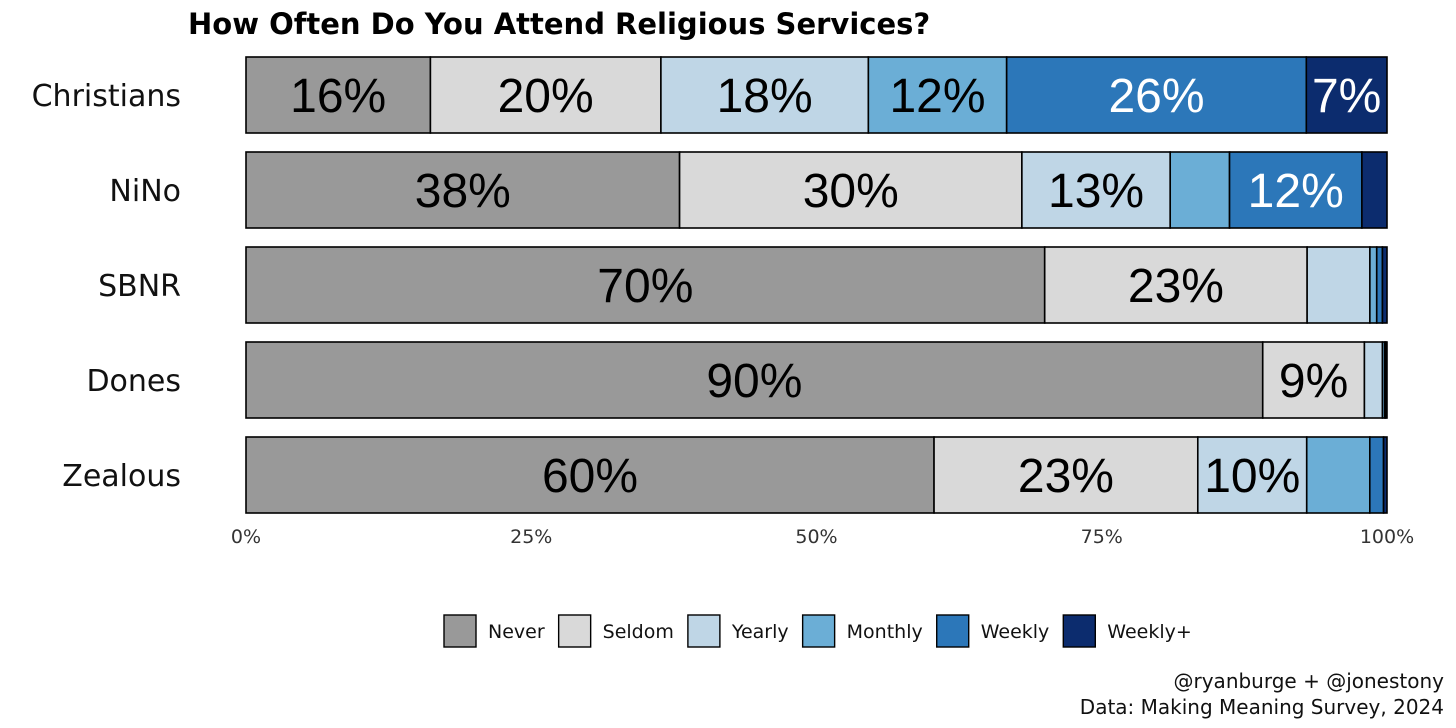 This screenshot has width=1456, height=728. What do you see at coordinates (953, 631) in the screenshot?
I see `legend-swatch-weekly` at bounding box center [953, 631].